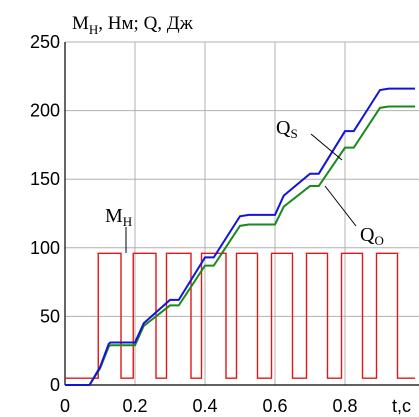 The width and height of the screenshot is (419, 417). I want to click on series-label-qo: QO, so click(372, 236).